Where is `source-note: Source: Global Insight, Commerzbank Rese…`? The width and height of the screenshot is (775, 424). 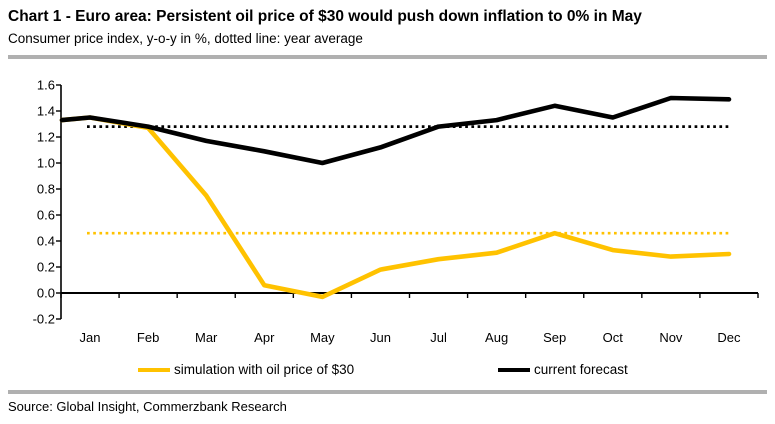 source-note: Source: Global Insight, Commerzbank Rese… is located at coordinates (147, 406).